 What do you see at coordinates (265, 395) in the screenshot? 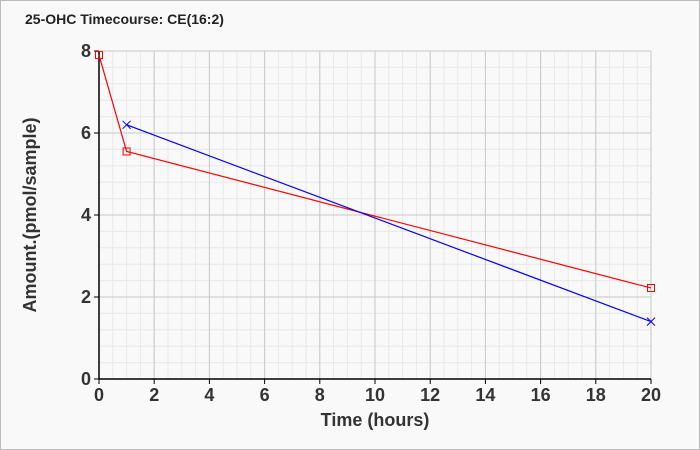
I see `x-tick-label: 6` at bounding box center [265, 395].